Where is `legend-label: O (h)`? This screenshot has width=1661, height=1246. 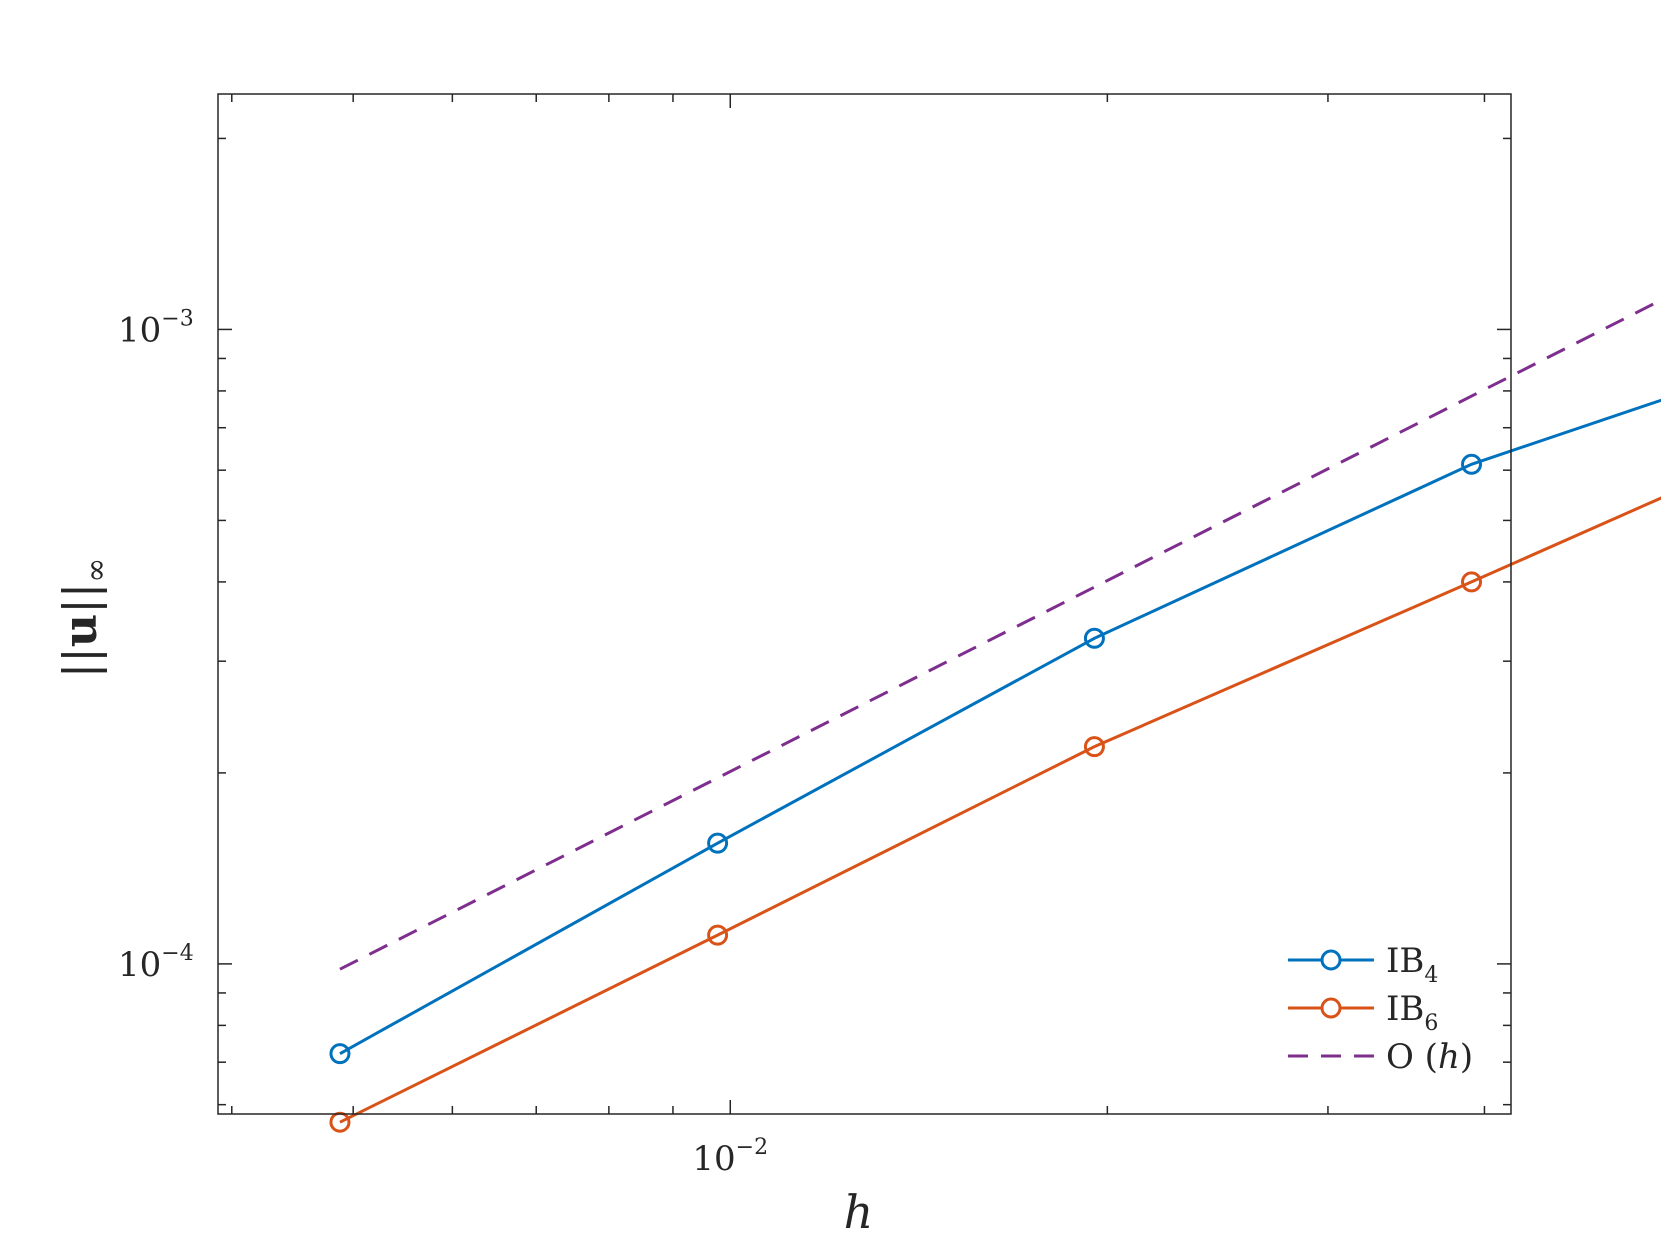 legend-label: O (h) is located at coordinates (1429, 1057).